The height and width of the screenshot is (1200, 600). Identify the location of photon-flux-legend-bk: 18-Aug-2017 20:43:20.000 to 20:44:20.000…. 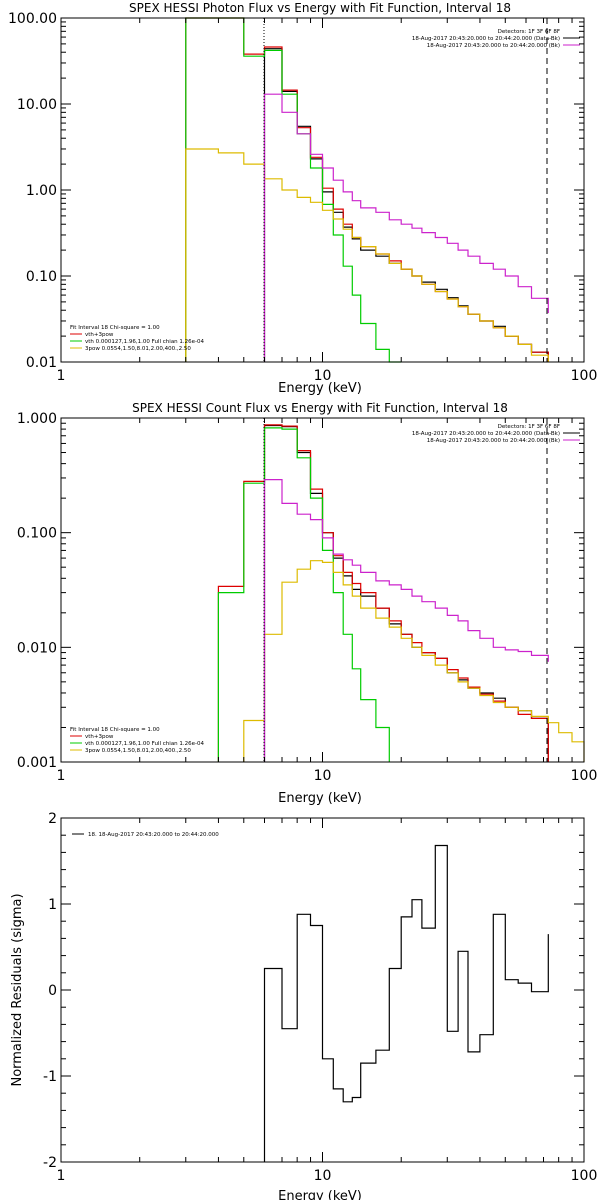
(493, 46).